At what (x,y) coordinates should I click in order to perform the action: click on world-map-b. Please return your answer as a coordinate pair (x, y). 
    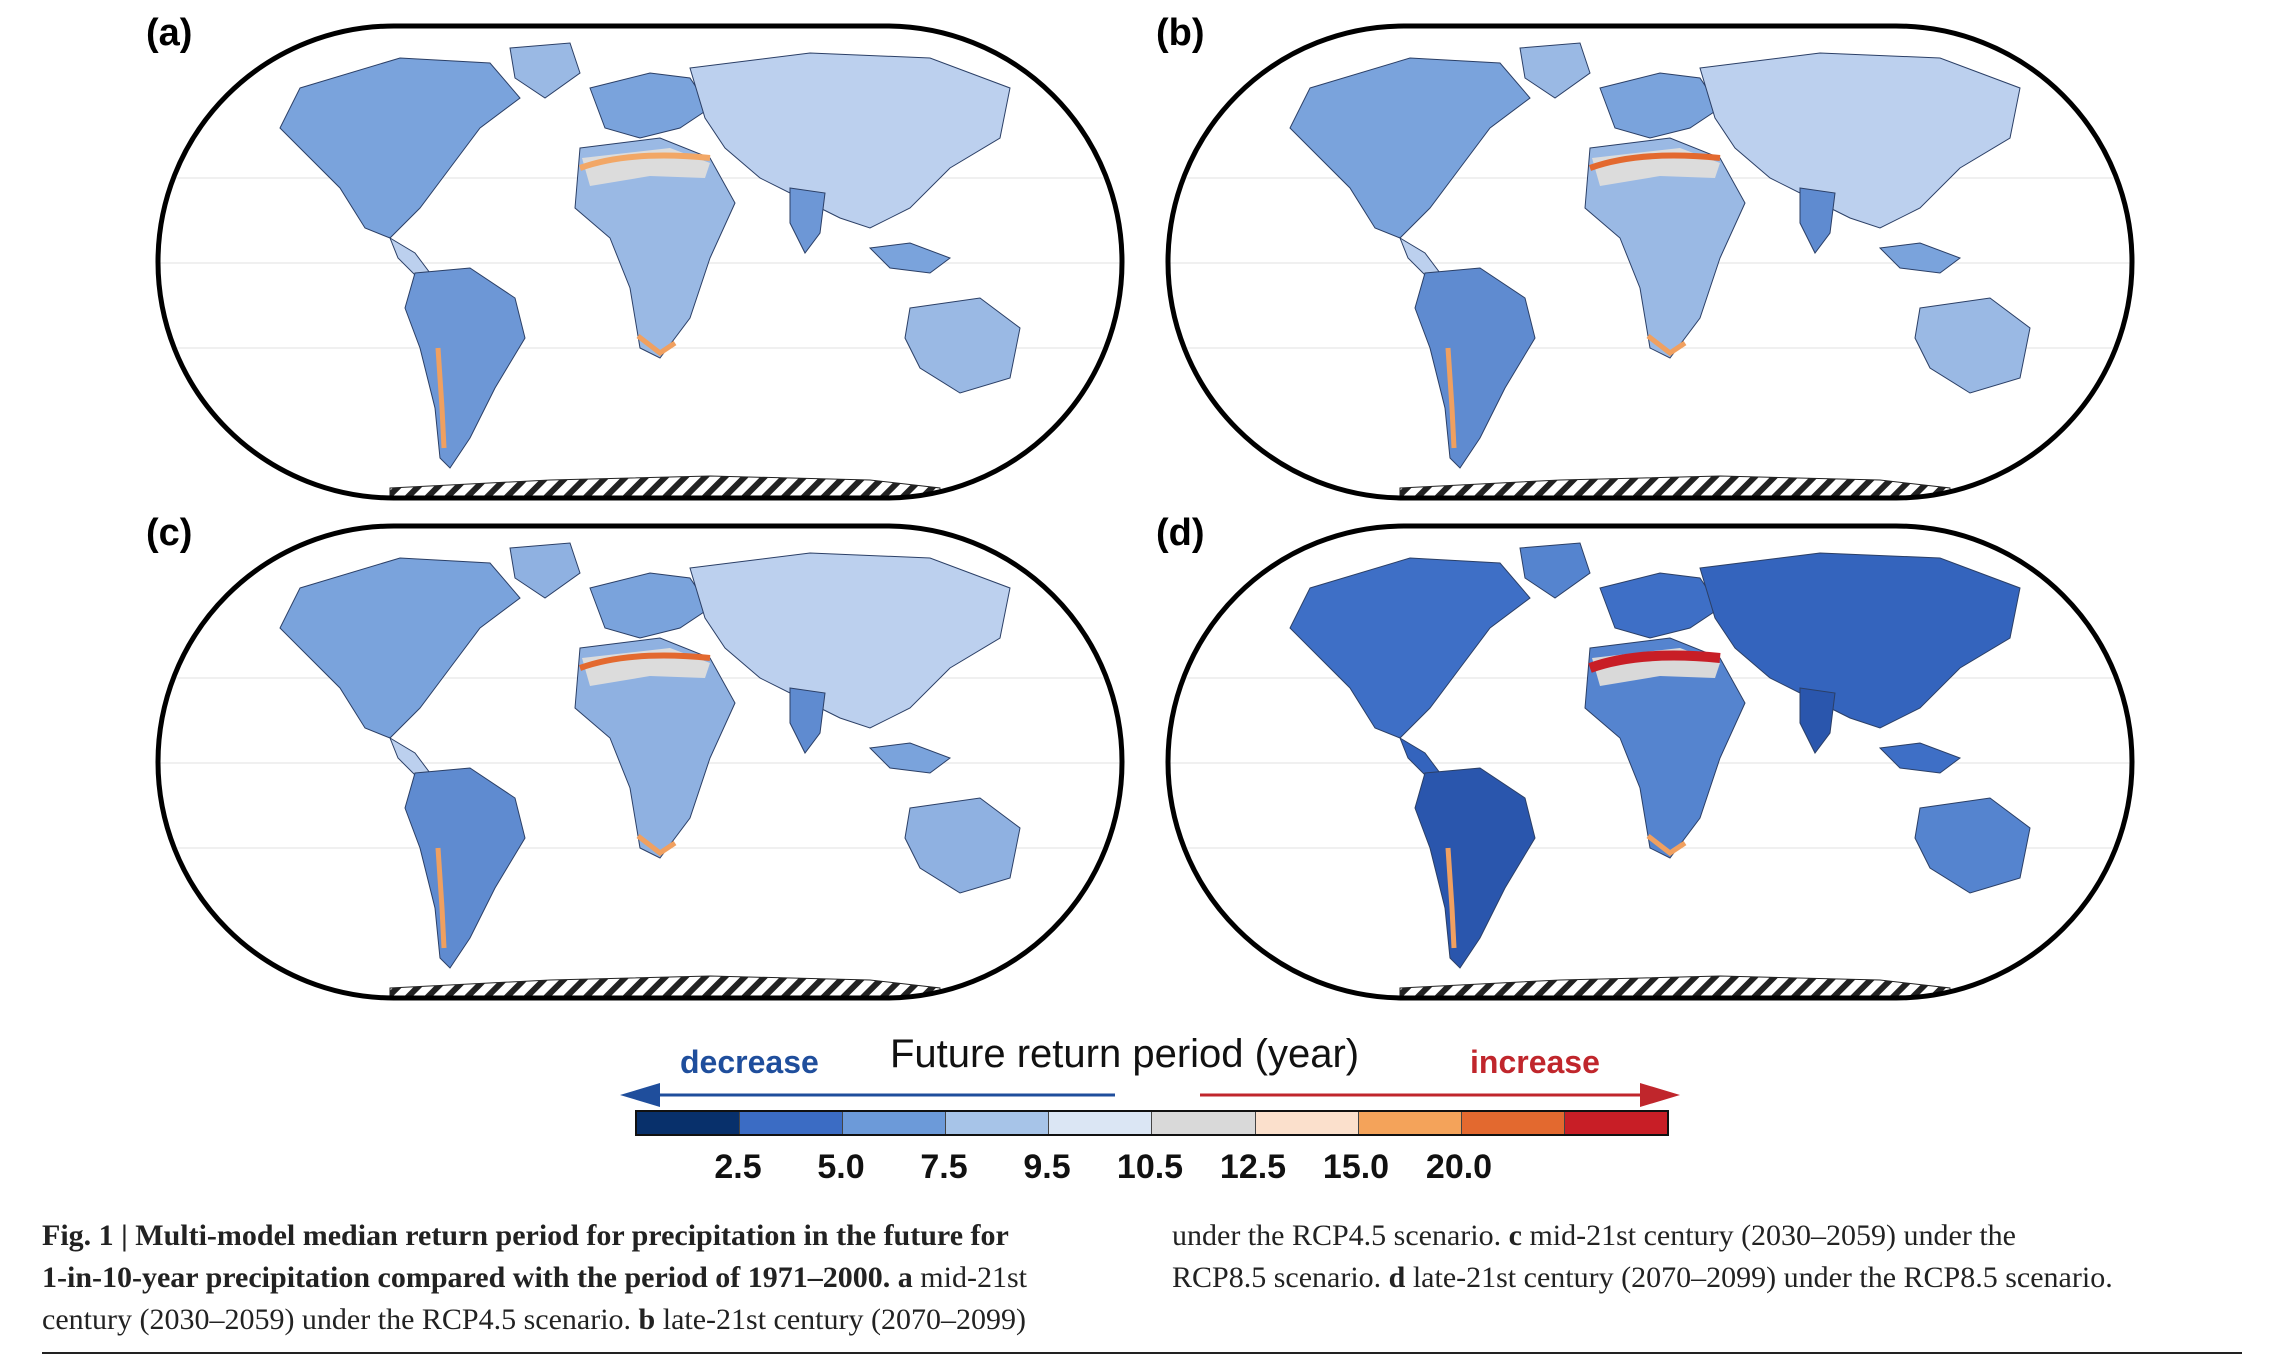
    Looking at the image, I should click on (1650, 262).